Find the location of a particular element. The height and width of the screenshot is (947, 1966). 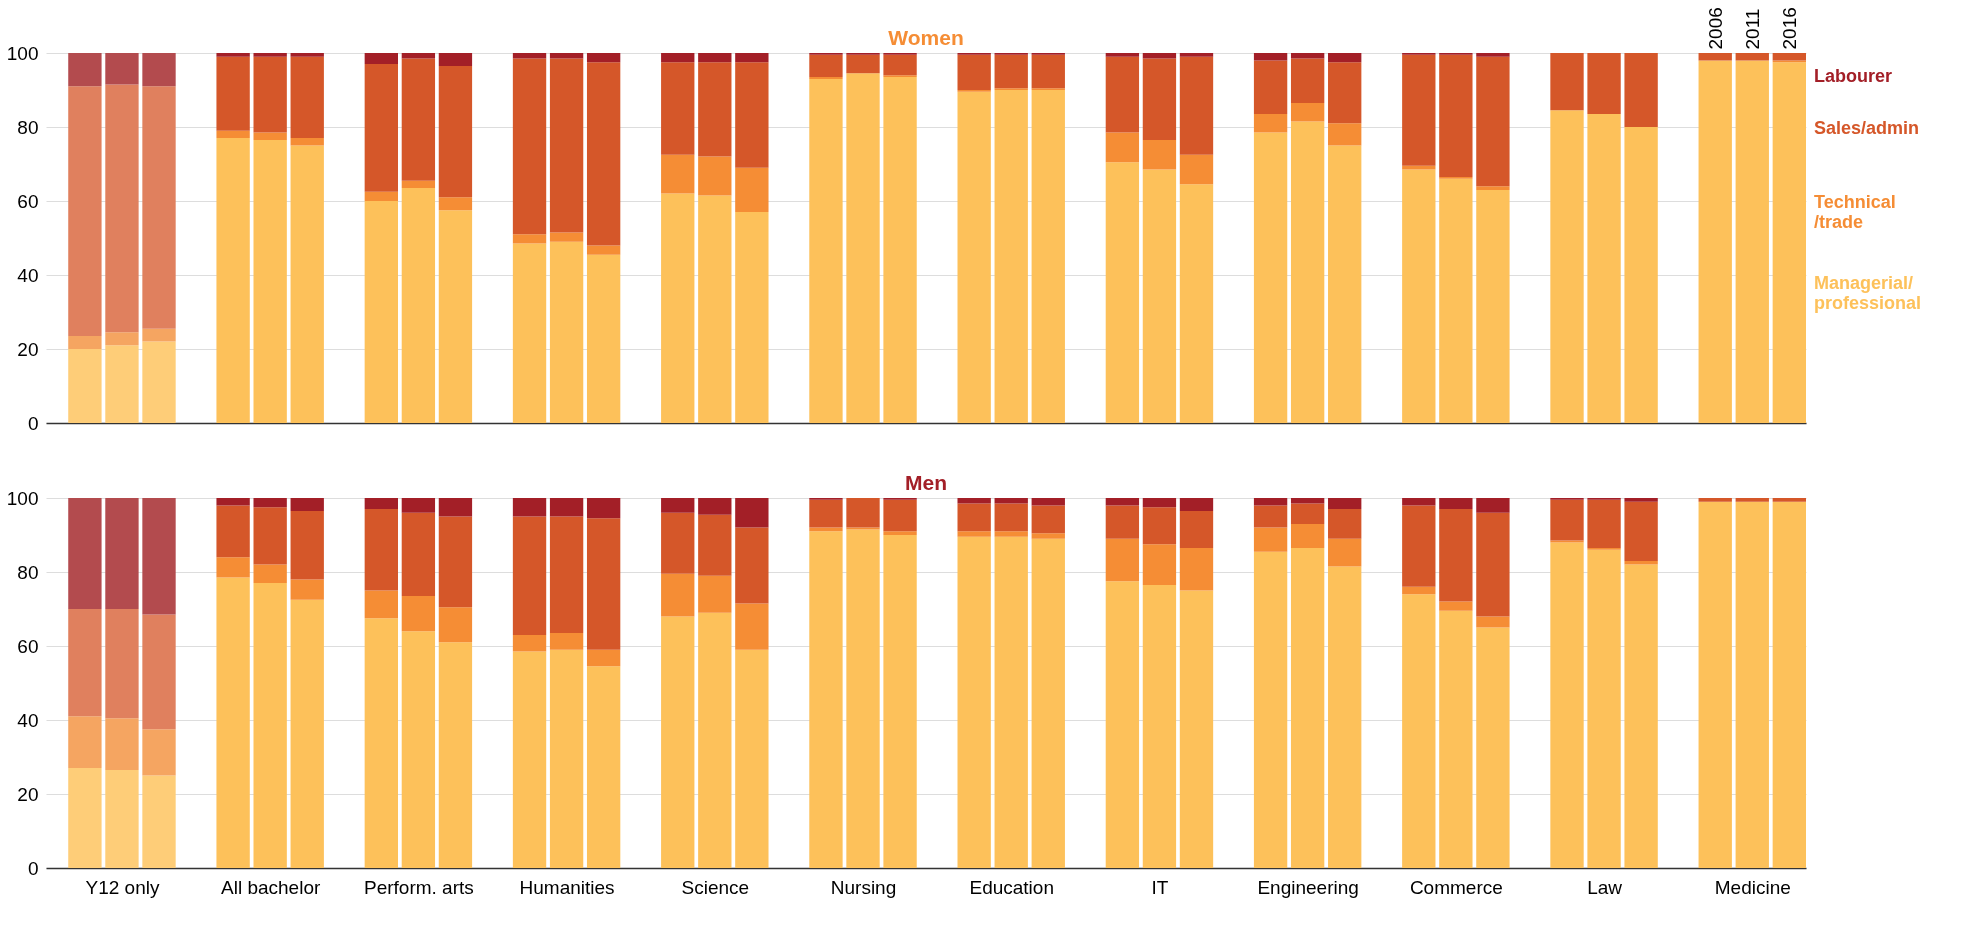

x-tick-label: Law is located at coordinates (1605, 887).